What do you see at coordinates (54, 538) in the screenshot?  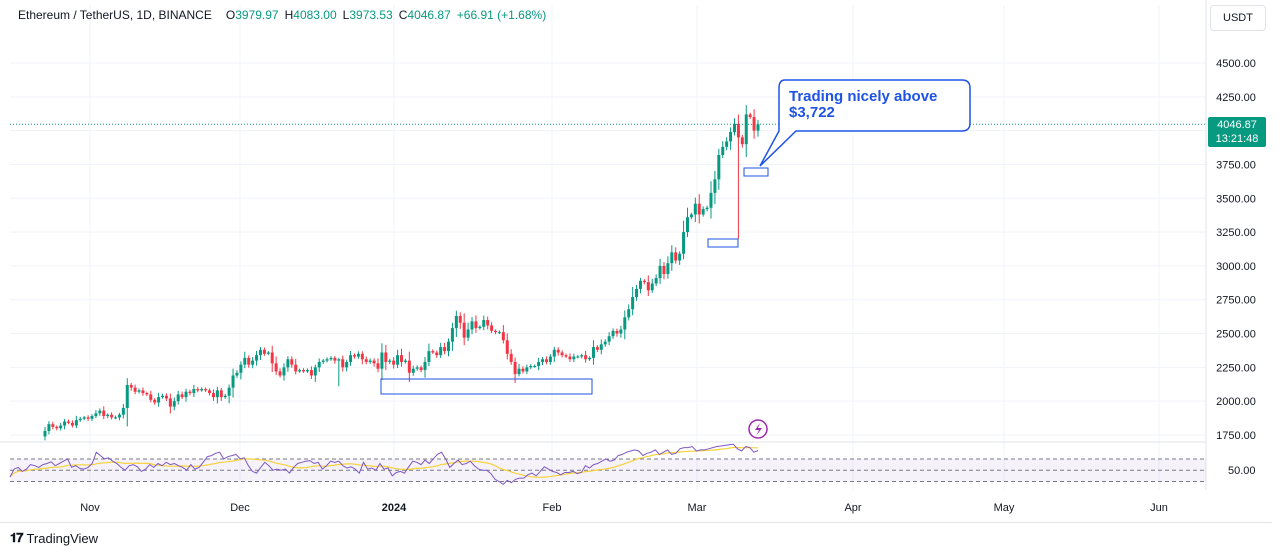 I see `footer: 𝟏𝟕 TradingView` at bounding box center [54, 538].